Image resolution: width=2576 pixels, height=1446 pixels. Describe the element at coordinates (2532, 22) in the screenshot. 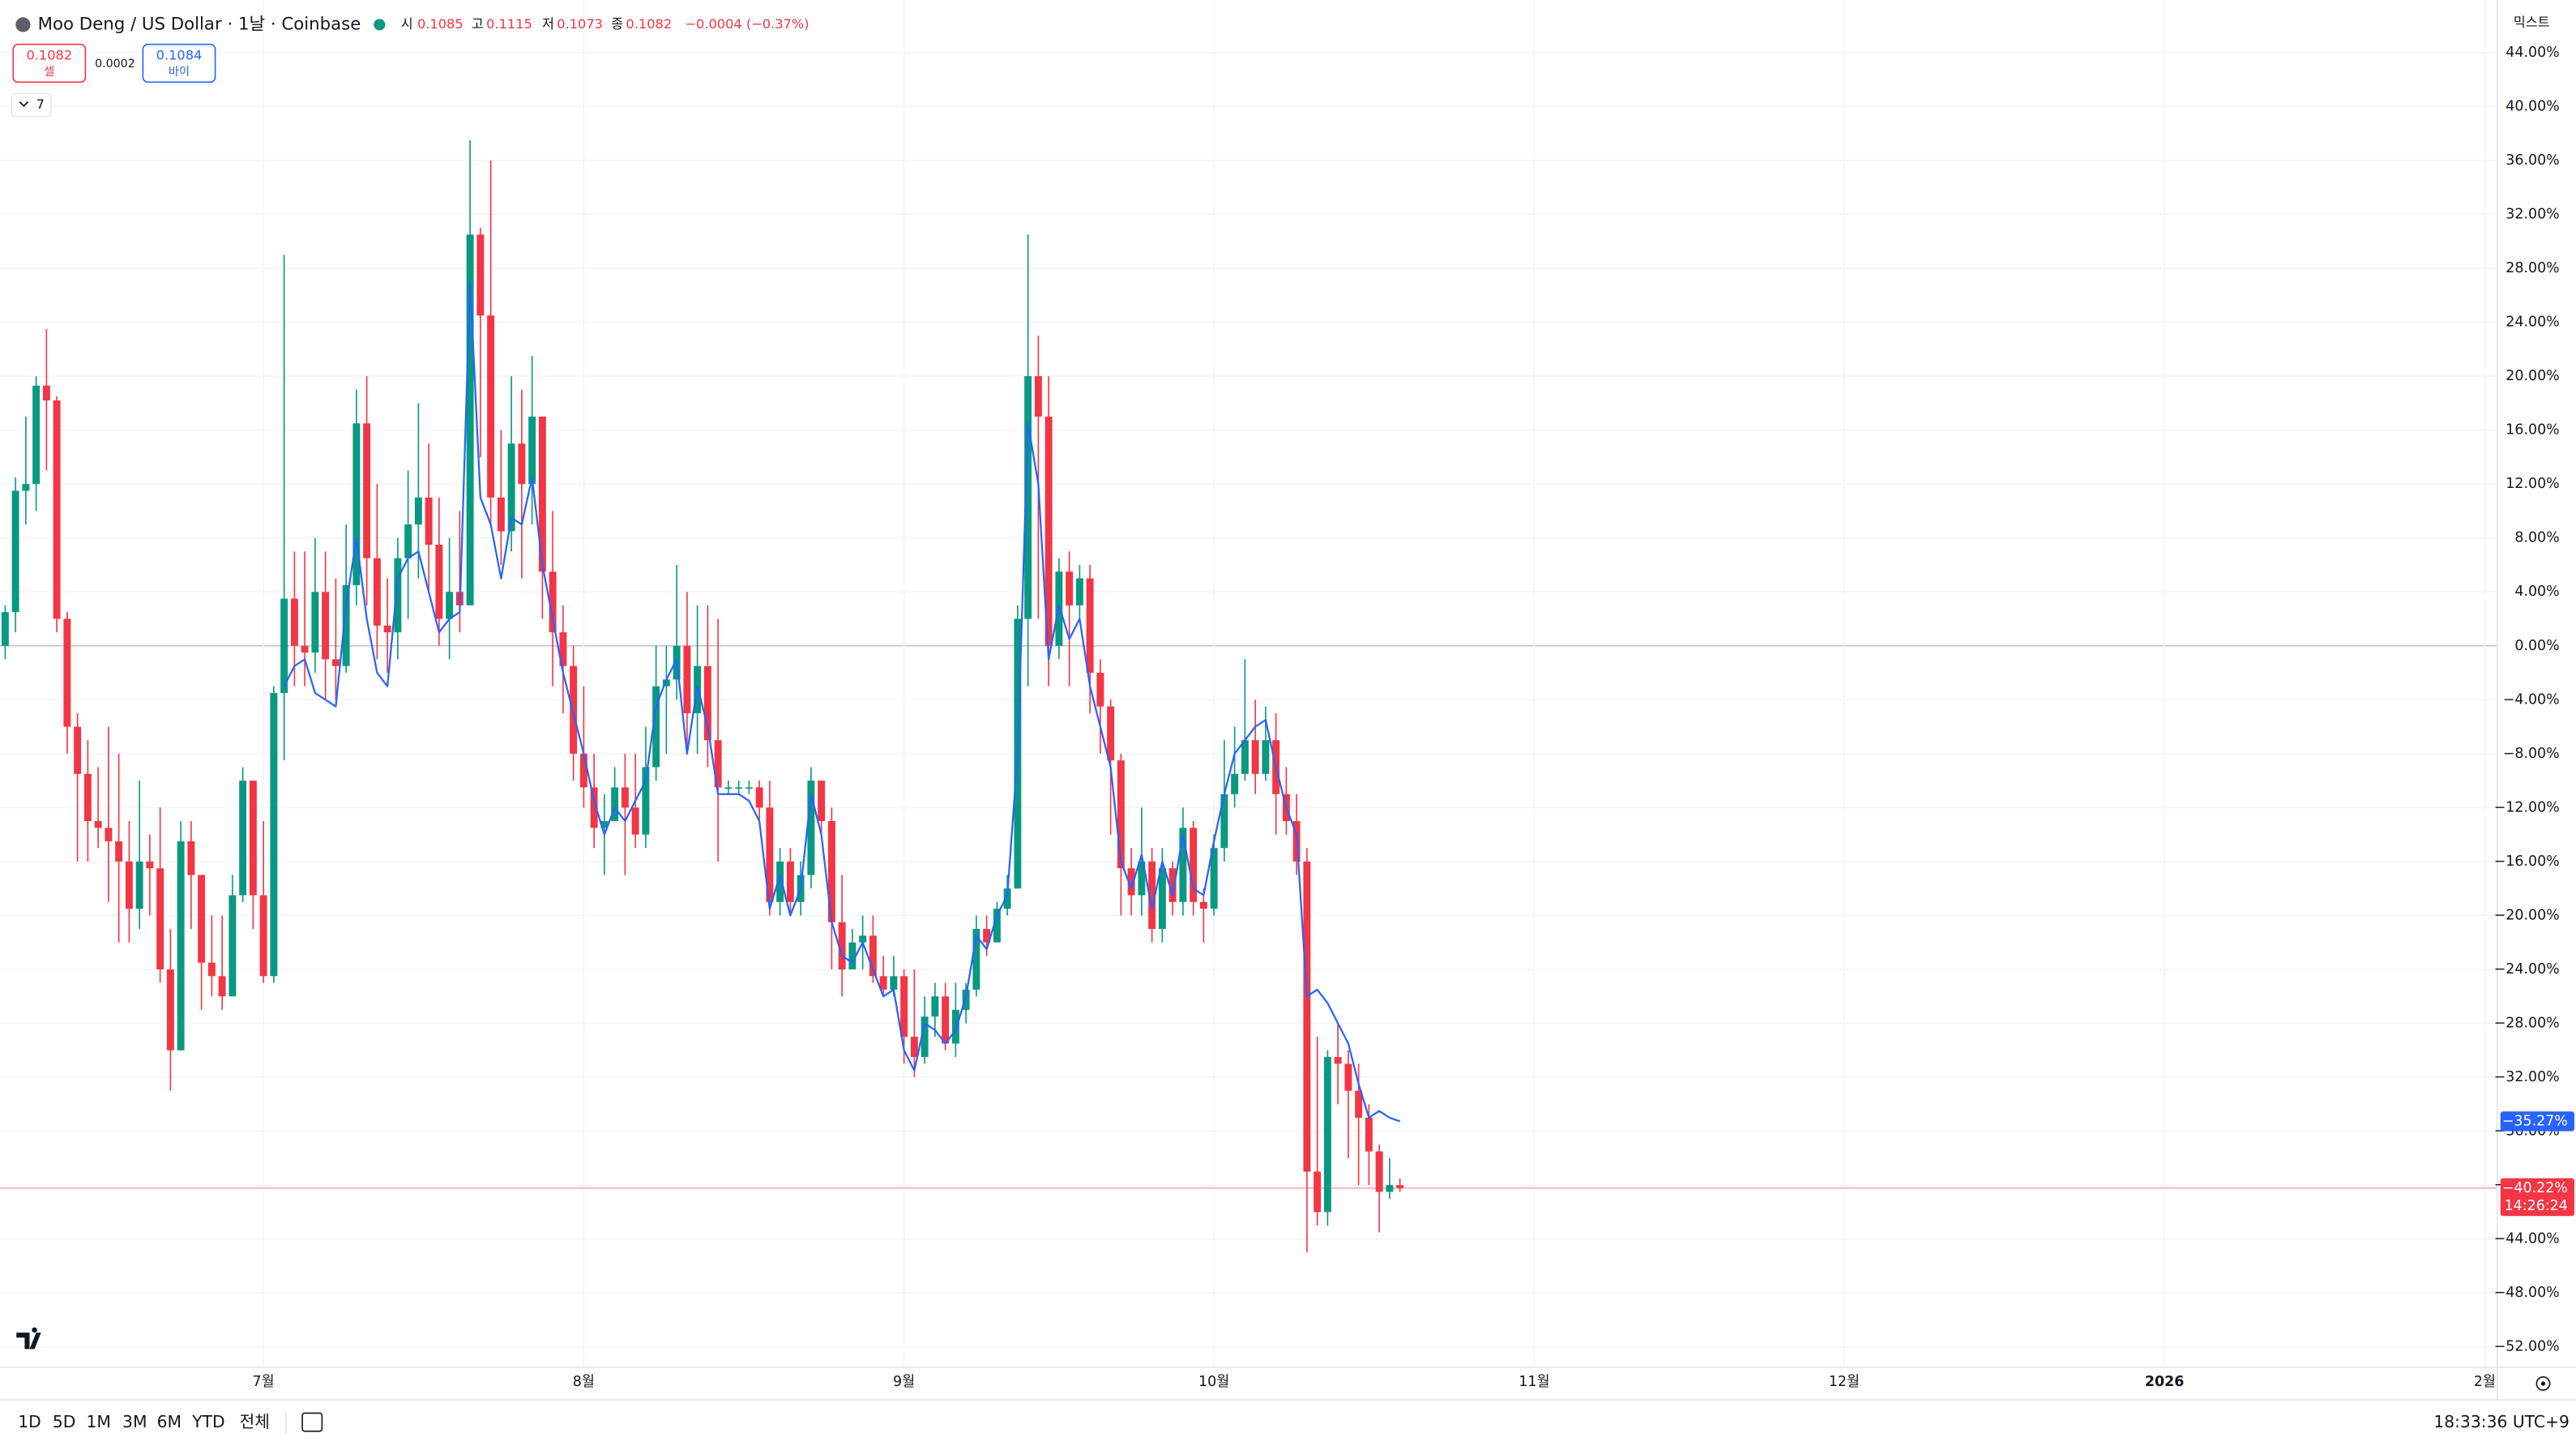

I see `scale-mode: 믹스트` at that location.